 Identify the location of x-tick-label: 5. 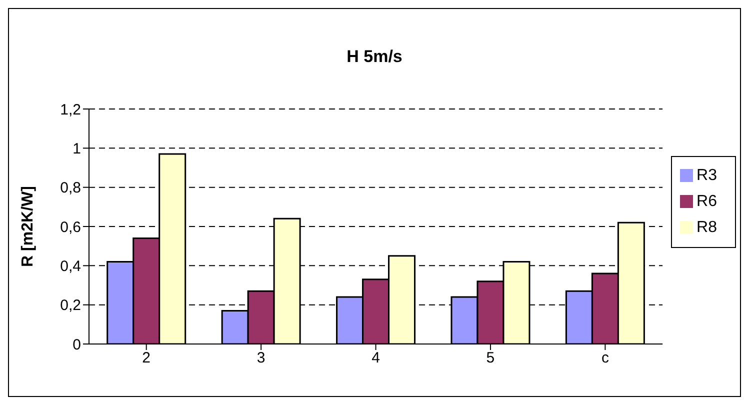
(490, 358).